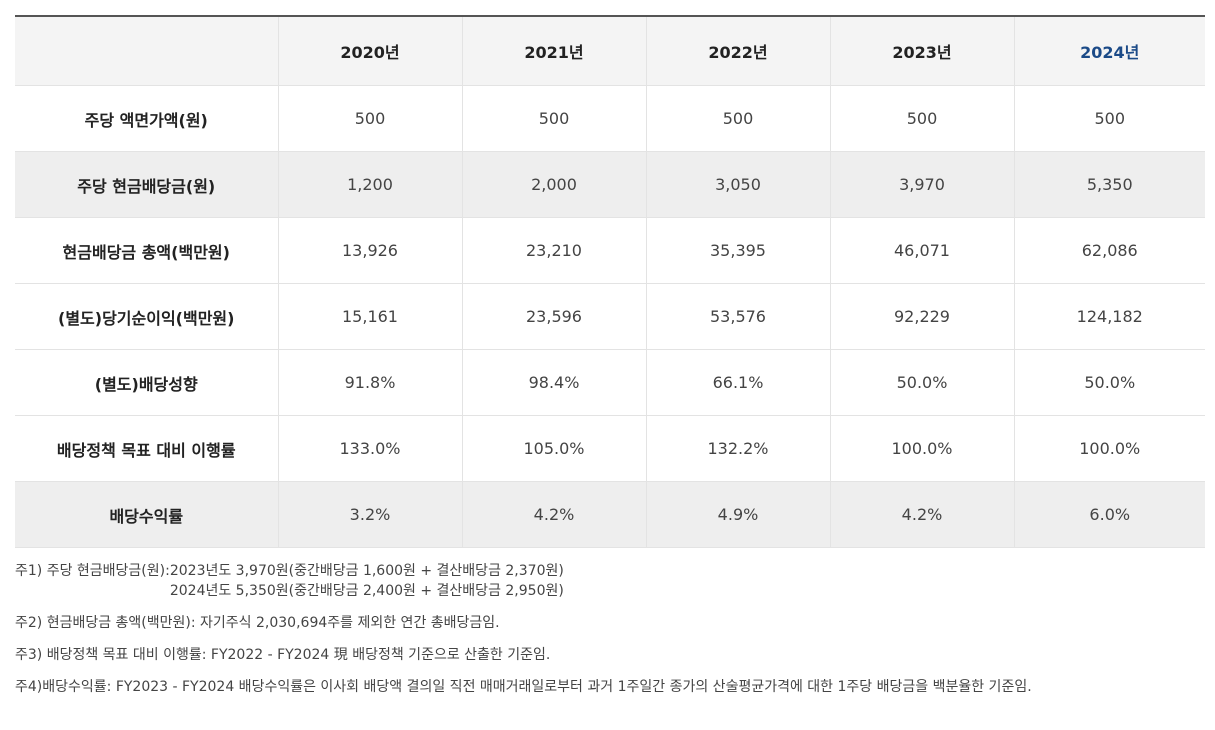  Describe the element at coordinates (921, 250) in the screenshot. I see `table-cell: 46,071` at that location.